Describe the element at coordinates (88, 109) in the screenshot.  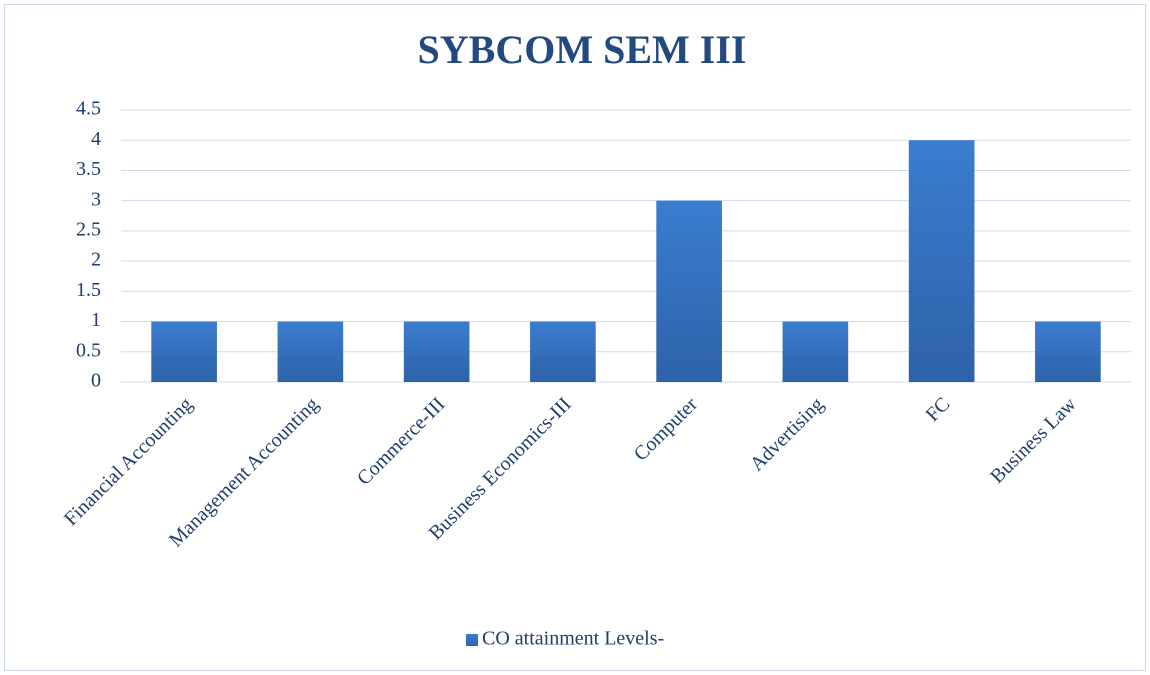
I see `y-tick-label: 4.5` at that location.